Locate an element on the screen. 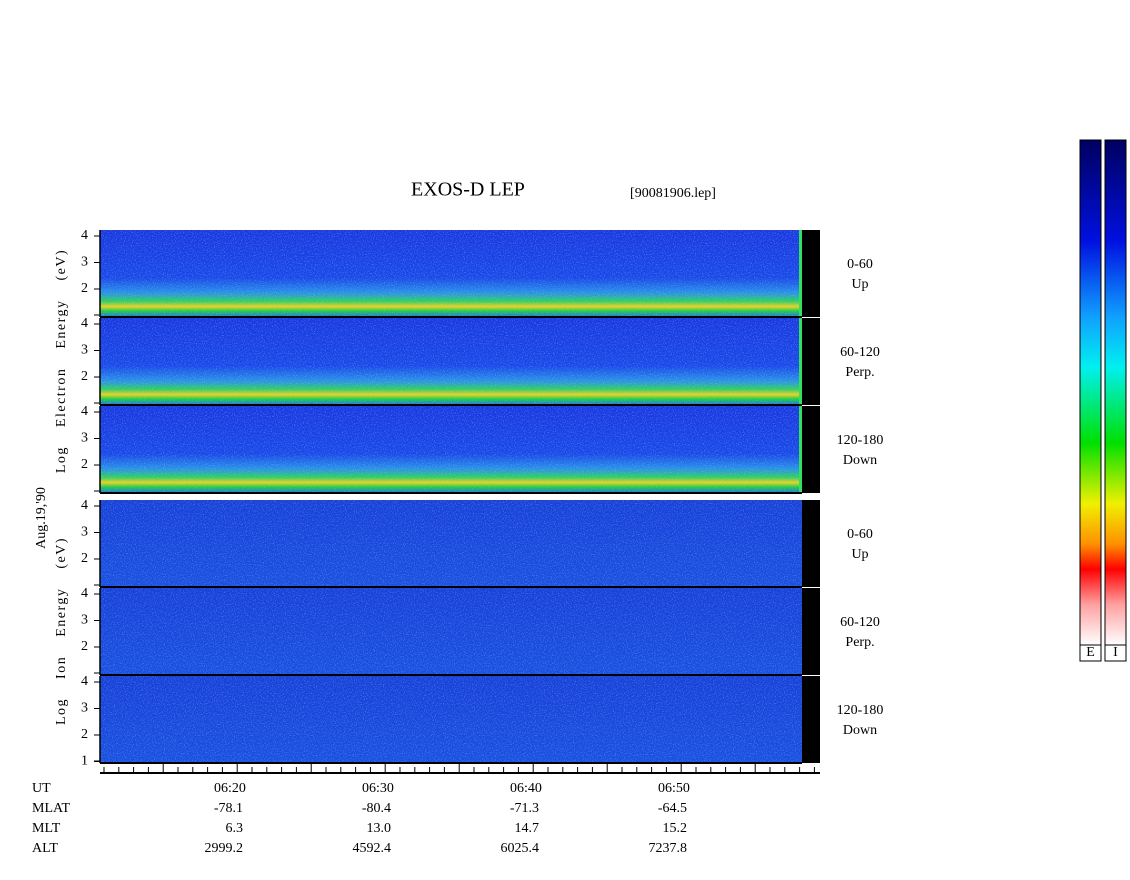 The height and width of the screenshot is (880, 1130). file-name: [90081906.lep] is located at coordinates (673, 193).